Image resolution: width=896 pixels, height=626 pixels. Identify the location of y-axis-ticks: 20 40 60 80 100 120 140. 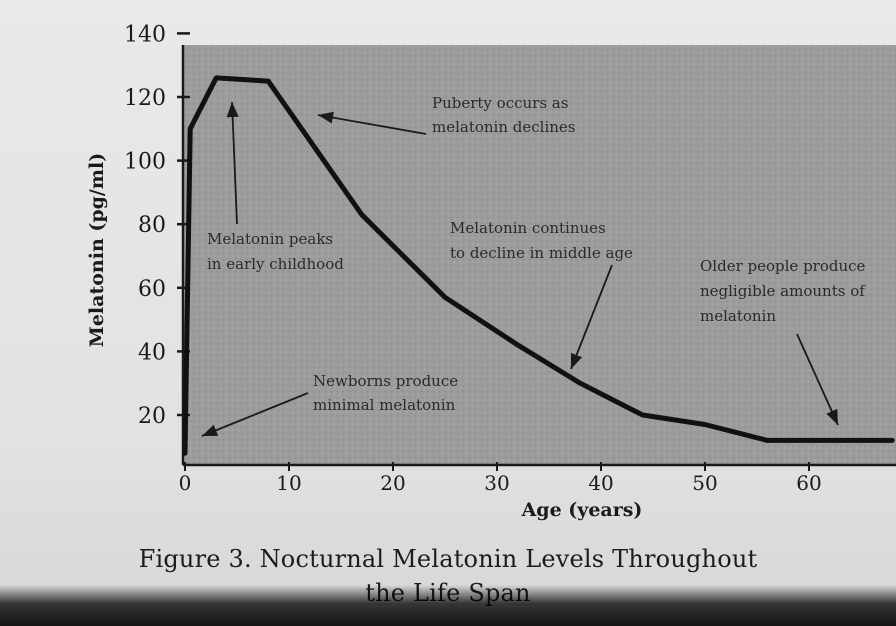
(157, 225).